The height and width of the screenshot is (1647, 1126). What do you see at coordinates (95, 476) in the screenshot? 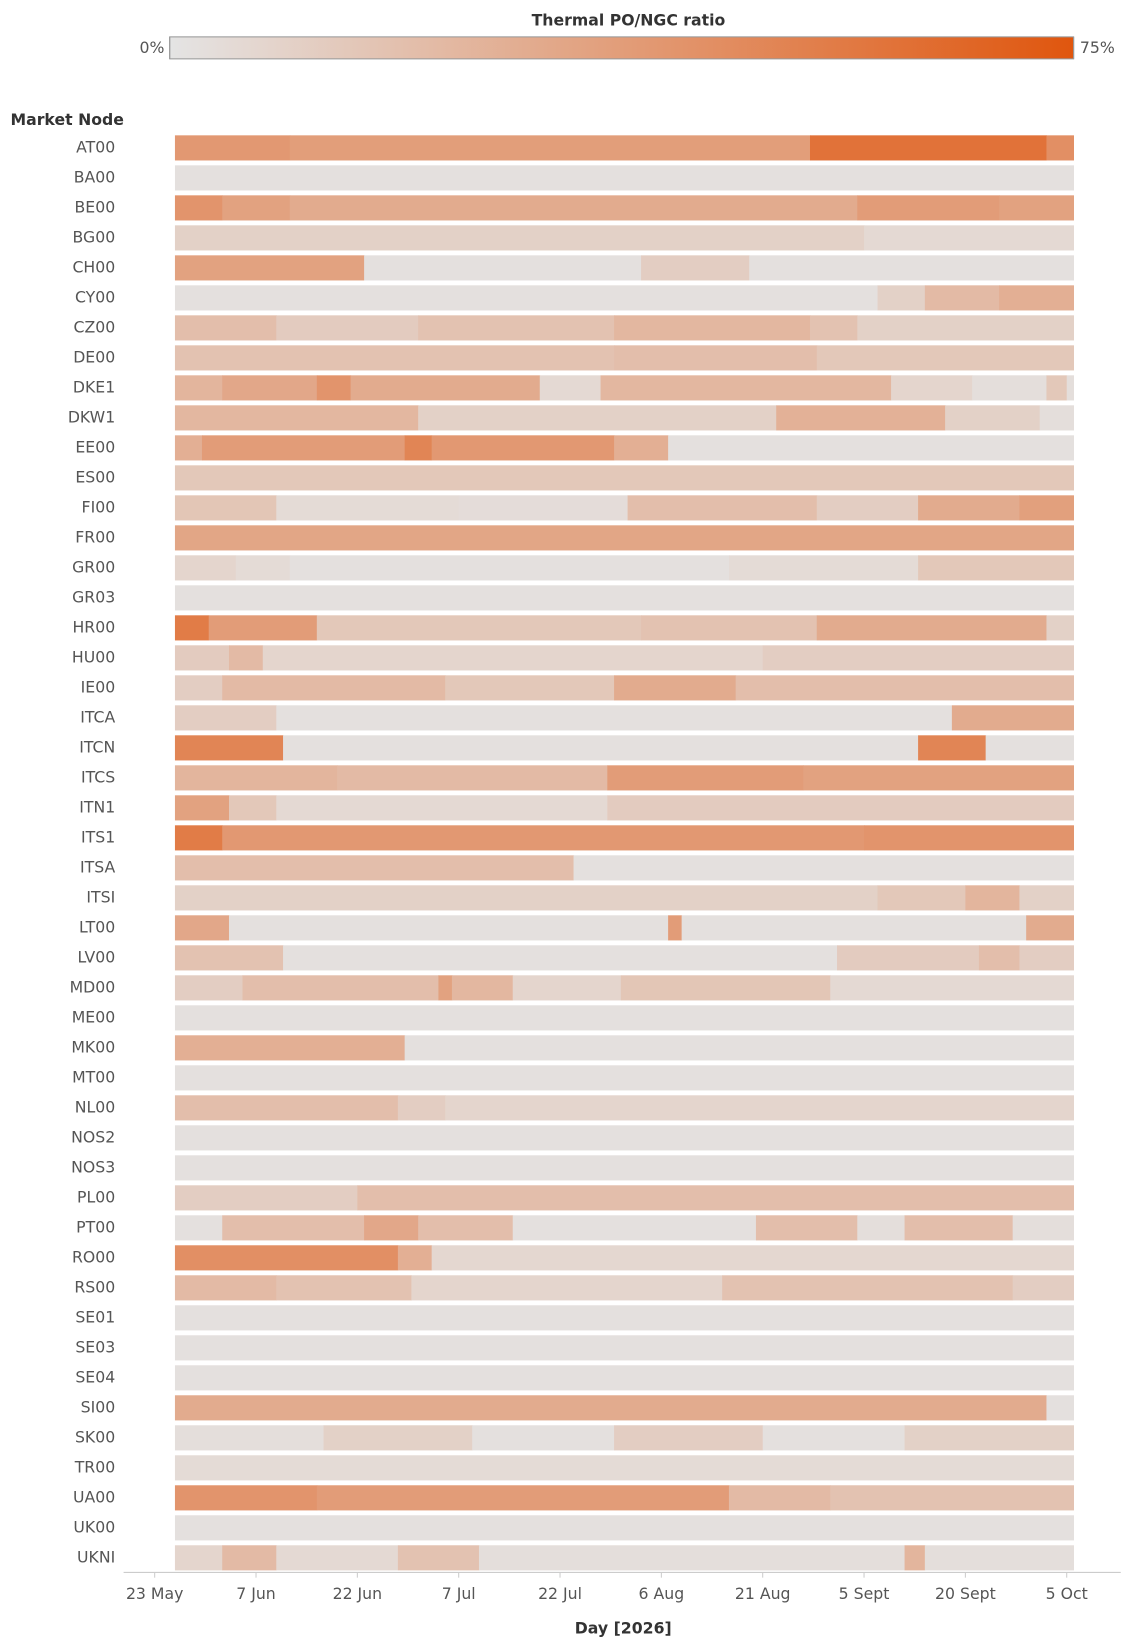
I see `row-label: ES00` at bounding box center [95, 476].